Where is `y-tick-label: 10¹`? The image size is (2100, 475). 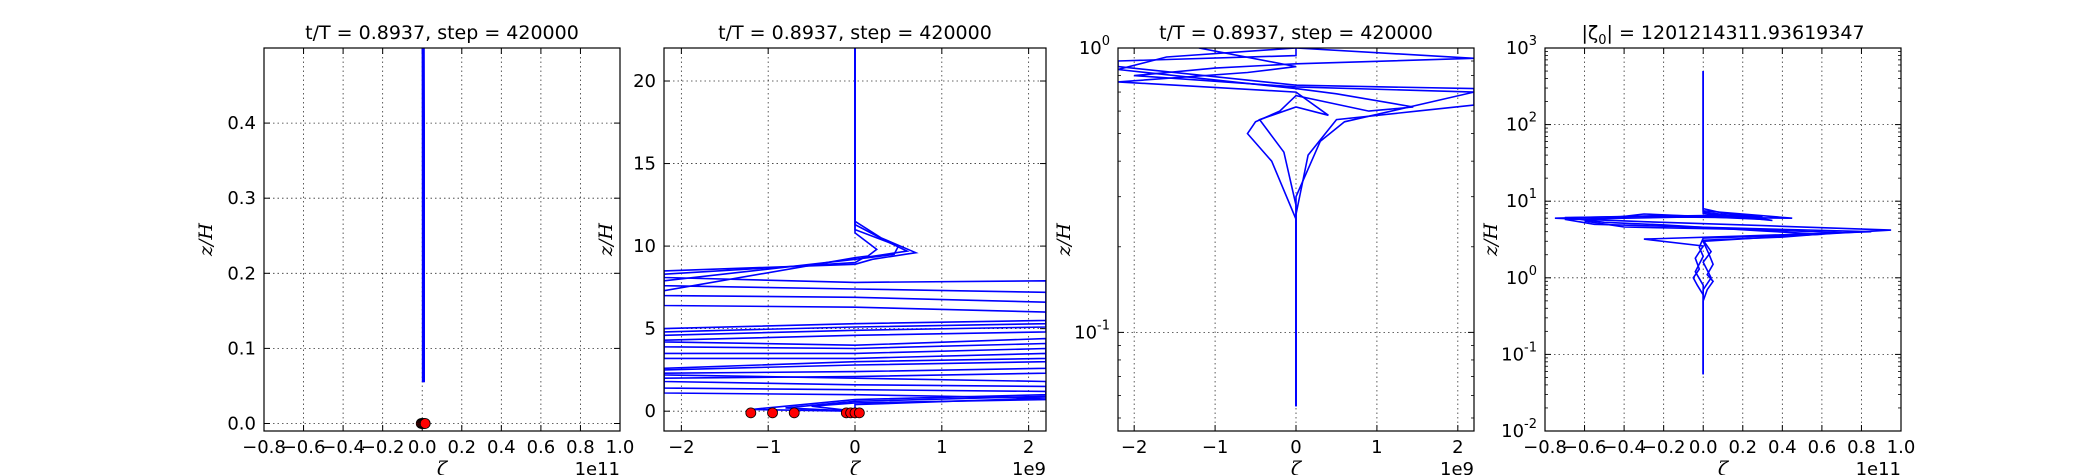 y-tick-label: 10¹ is located at coordinates (1521, 199).